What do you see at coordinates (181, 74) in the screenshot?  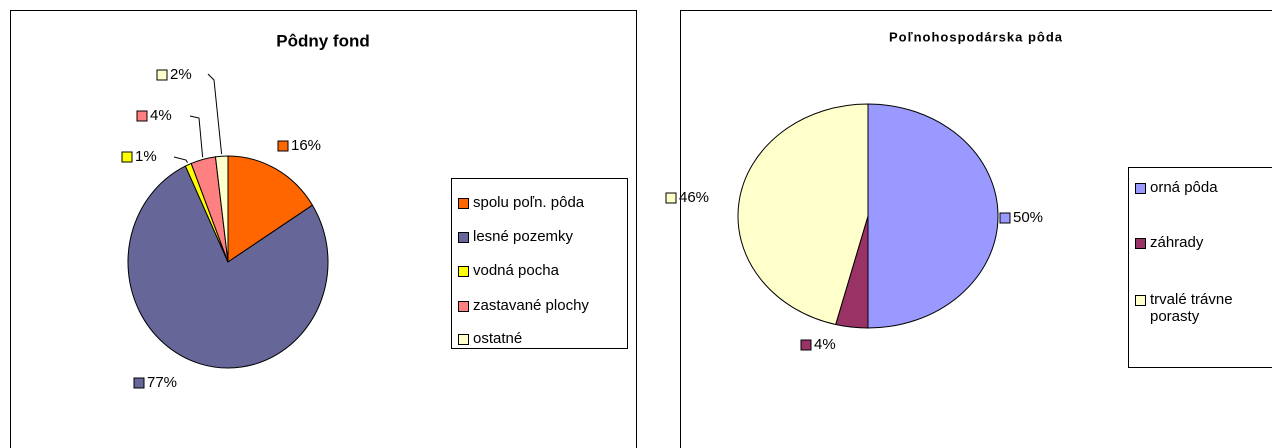 I see `data-label: 2%` at bounding box center [181, 74].